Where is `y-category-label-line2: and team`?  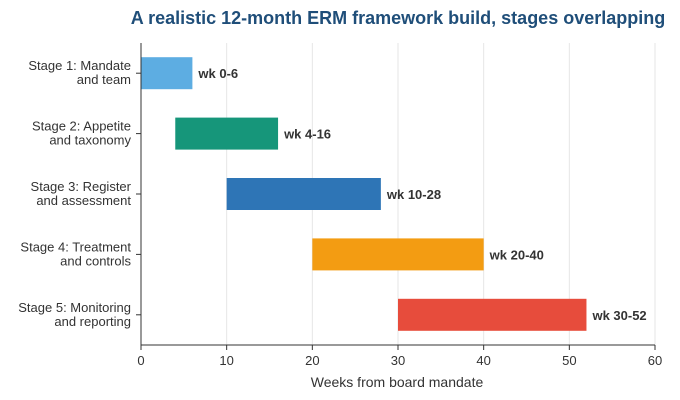 y-category-label-line2: and team is located at coordinates (104, 79).